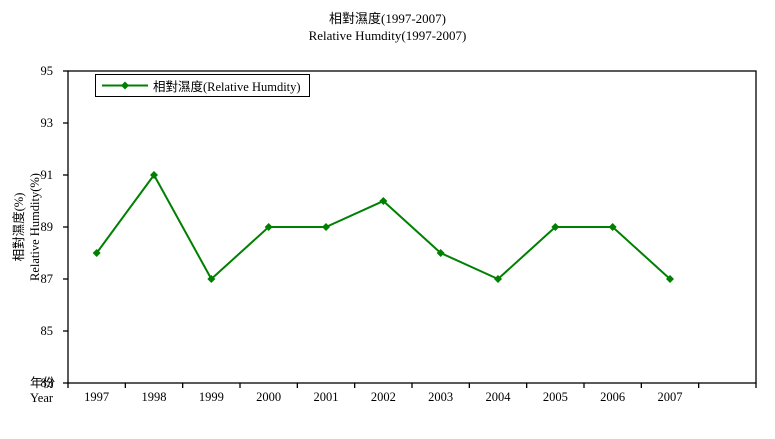 This screenshot has height=439, width=775. Describe the element at coordinates (440, 397) in the screenshot. I see `x-category-label: 2003` at that location.